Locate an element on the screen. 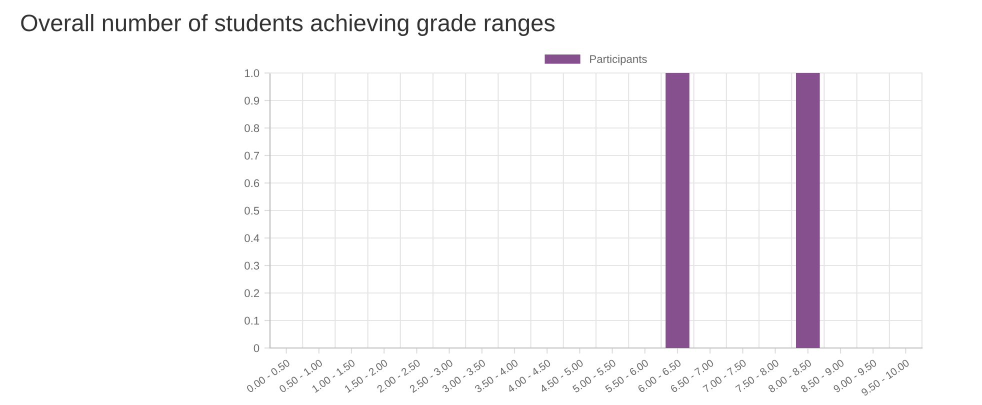 Image resolution: width=982 pixels, height=405 pixels. y-tick-label: 0.9 is located at coordinates (252, 100).